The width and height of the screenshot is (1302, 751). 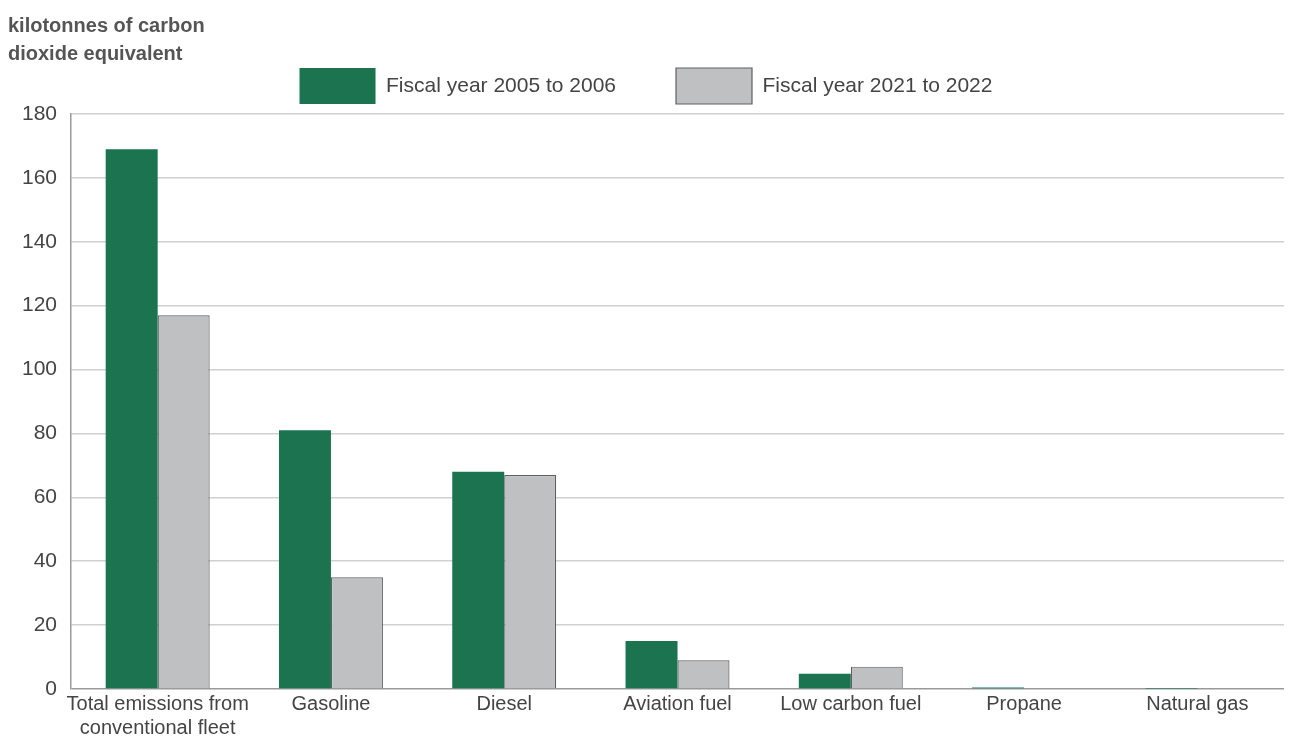 What do you see at coordinates (39, 240) in the screenshot?
I see `y-tick-label: 140` at bounding box center [39, 240].